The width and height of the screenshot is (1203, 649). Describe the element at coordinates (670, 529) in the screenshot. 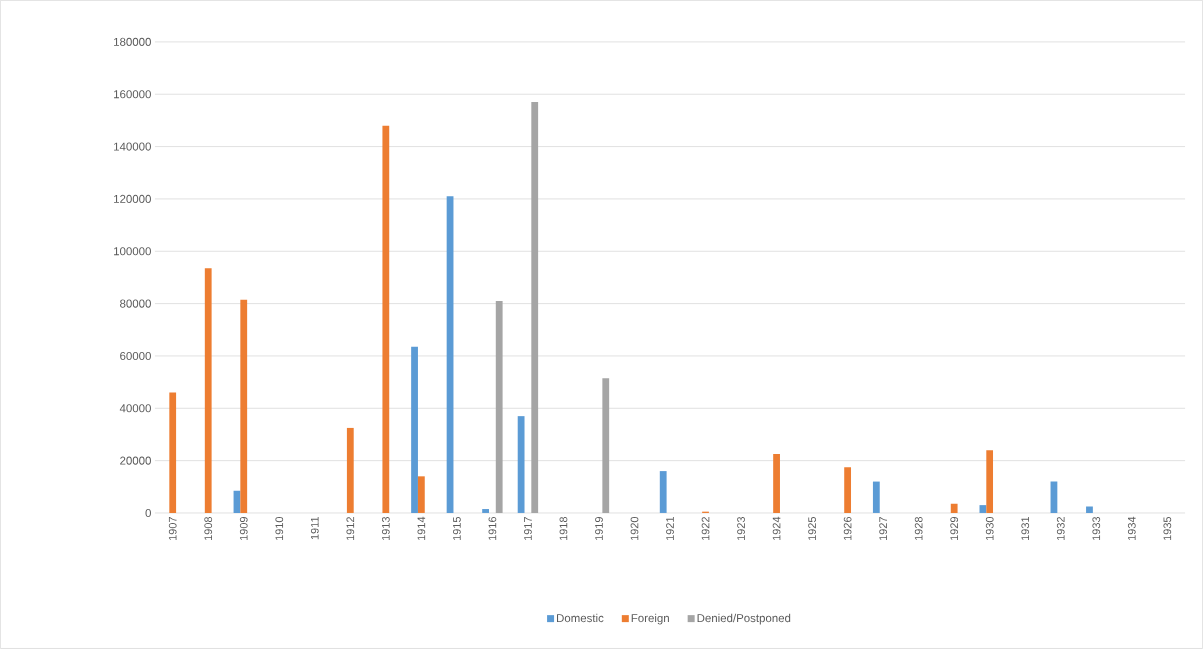

I see `x-tick-label: 1921` at that location.